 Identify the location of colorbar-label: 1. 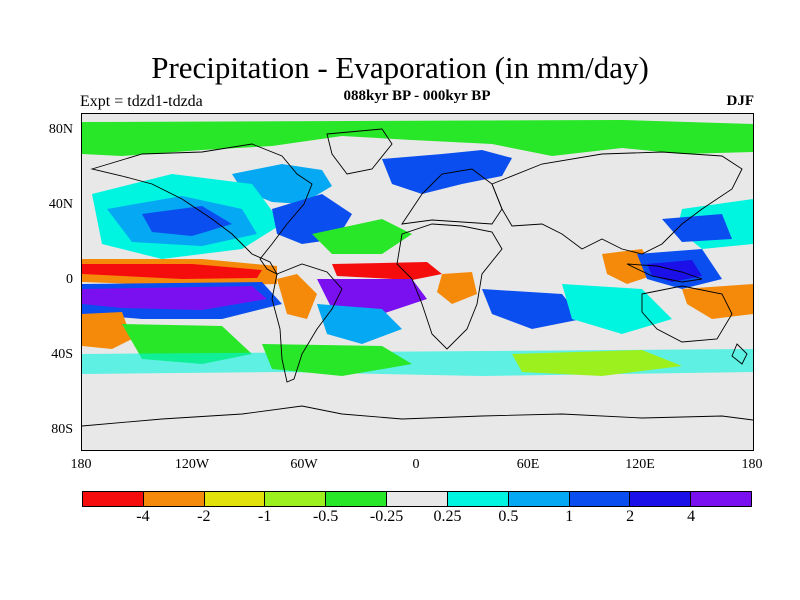
(569, 516).